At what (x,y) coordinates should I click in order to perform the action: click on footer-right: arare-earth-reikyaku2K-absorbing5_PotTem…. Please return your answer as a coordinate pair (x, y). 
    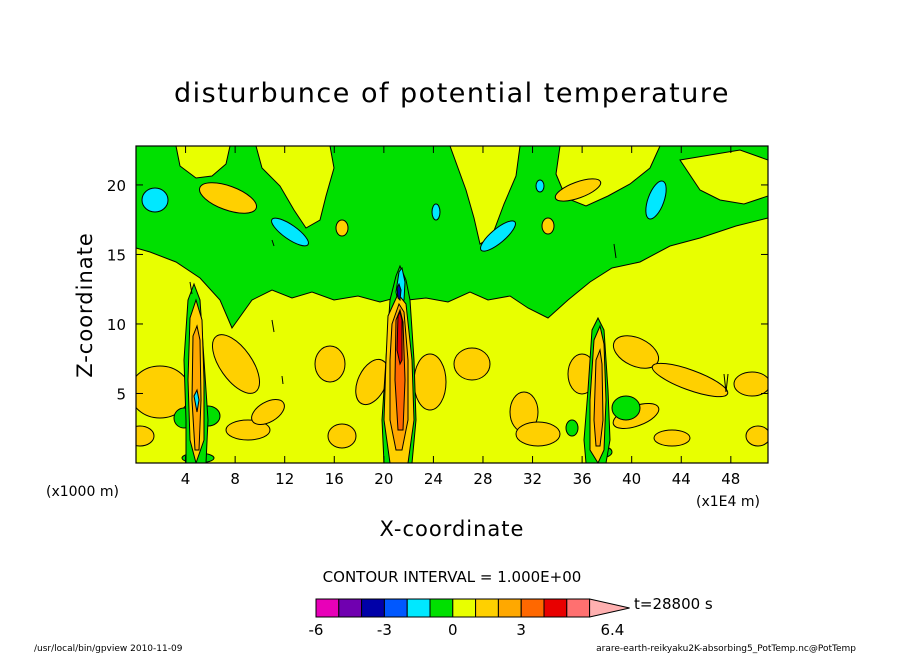
    Looking at the image, I should click on (726, 649).